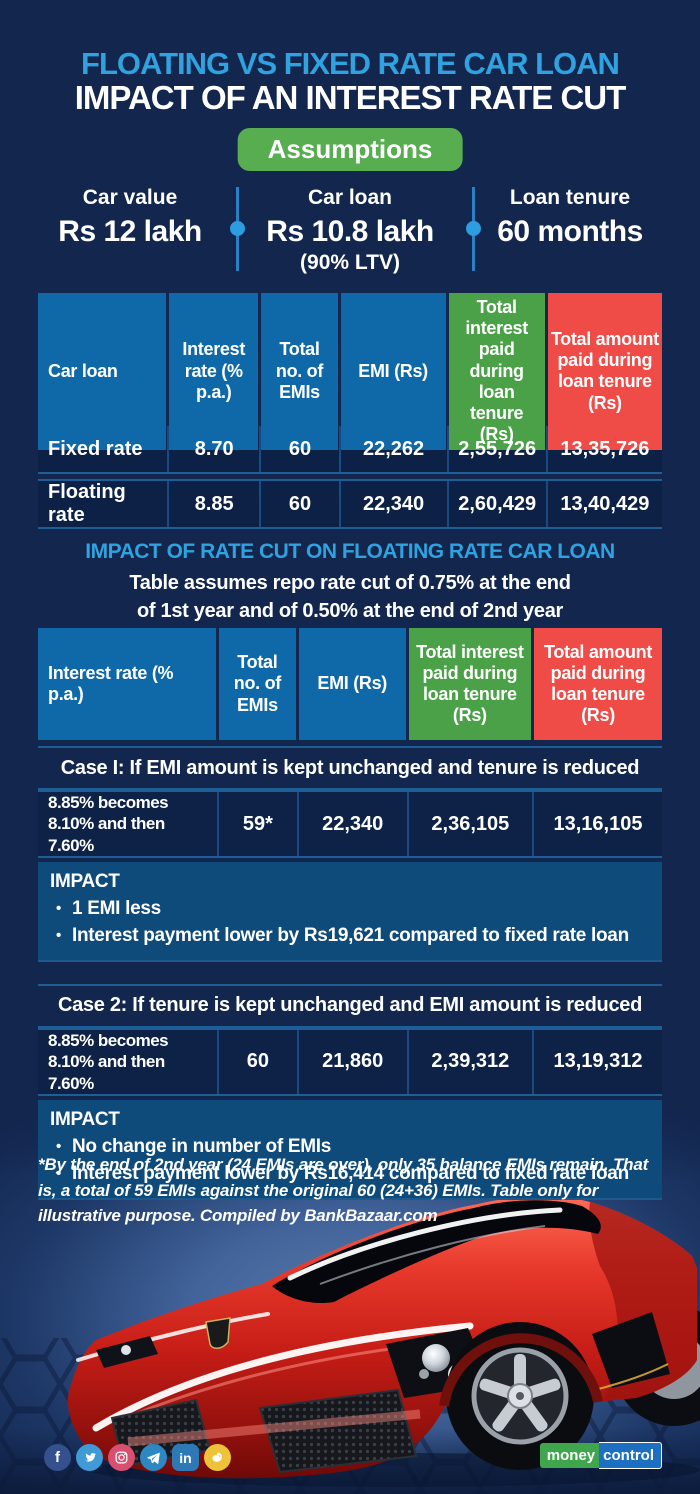  I want to click on linkedin-glyph: in, so click(185, 1457).